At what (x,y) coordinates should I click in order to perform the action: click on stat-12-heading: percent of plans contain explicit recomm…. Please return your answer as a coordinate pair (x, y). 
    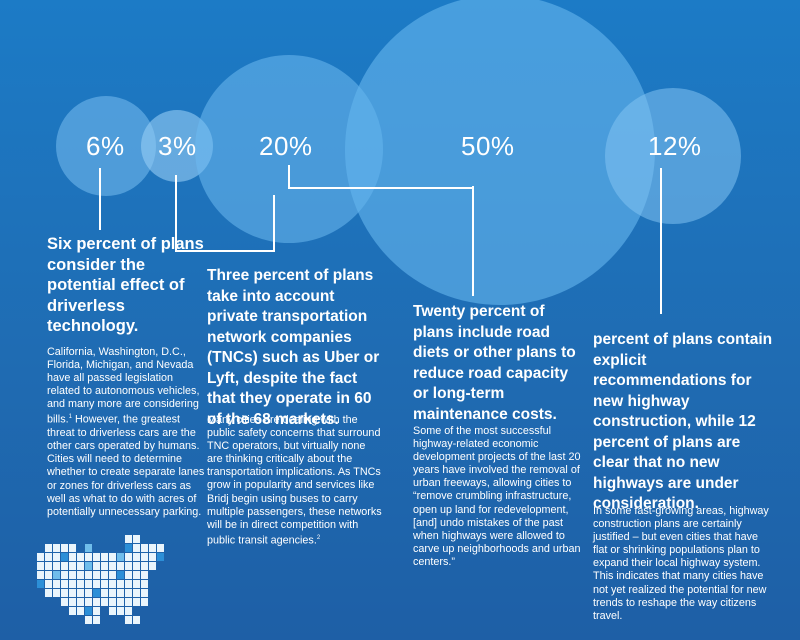
    Looking at the image, I should click on (683, 421).